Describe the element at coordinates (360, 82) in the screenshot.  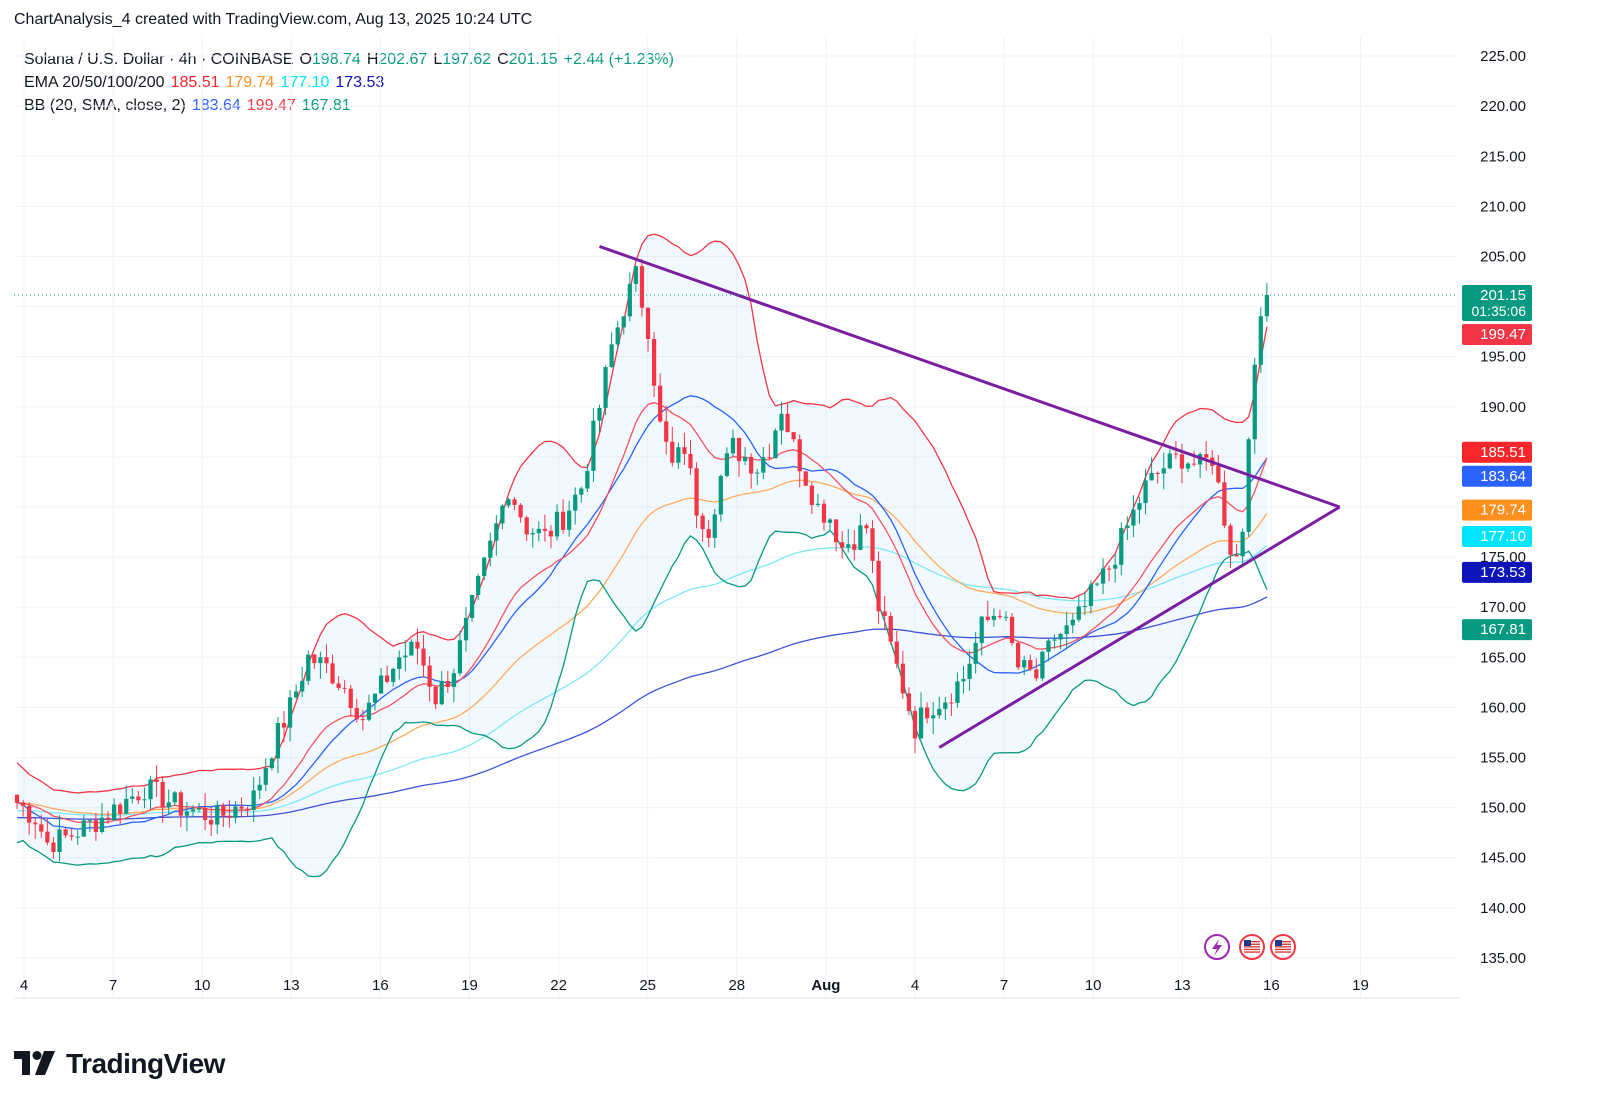
I see `ema200-value: 173.53` at that location.